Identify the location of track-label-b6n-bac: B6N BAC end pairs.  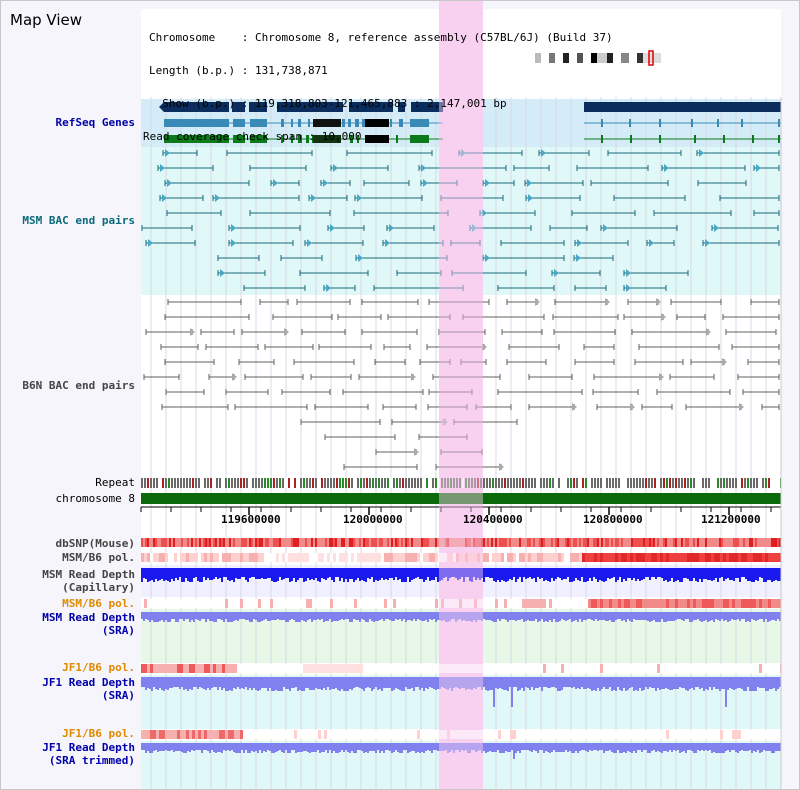
(78, 385).